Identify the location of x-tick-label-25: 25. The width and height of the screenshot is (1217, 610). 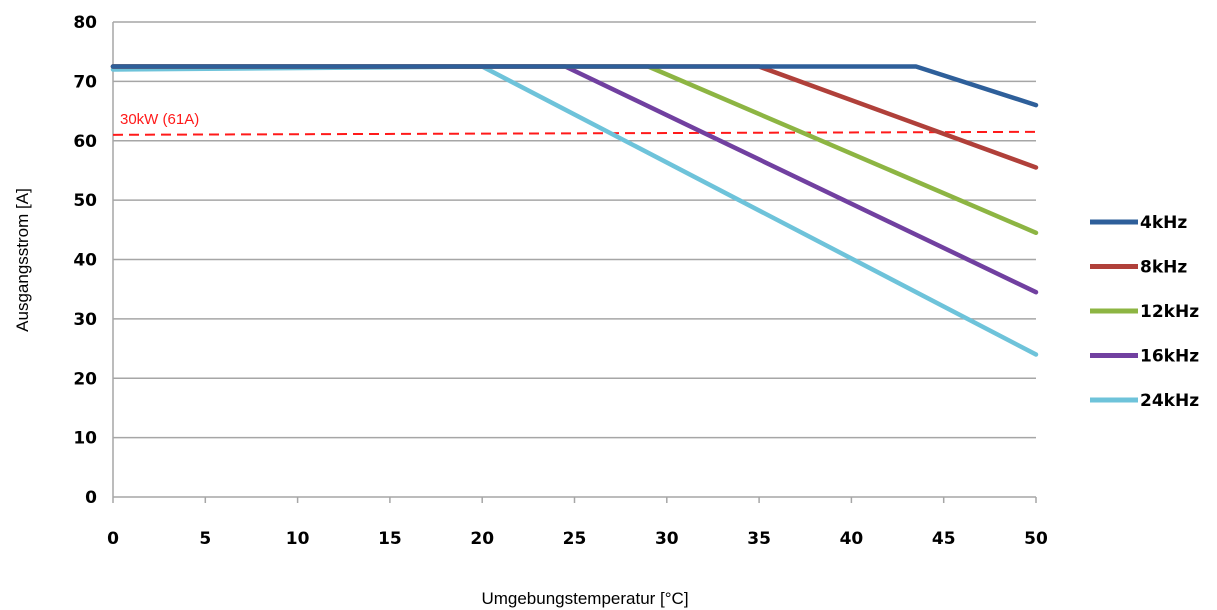
(575, 539).